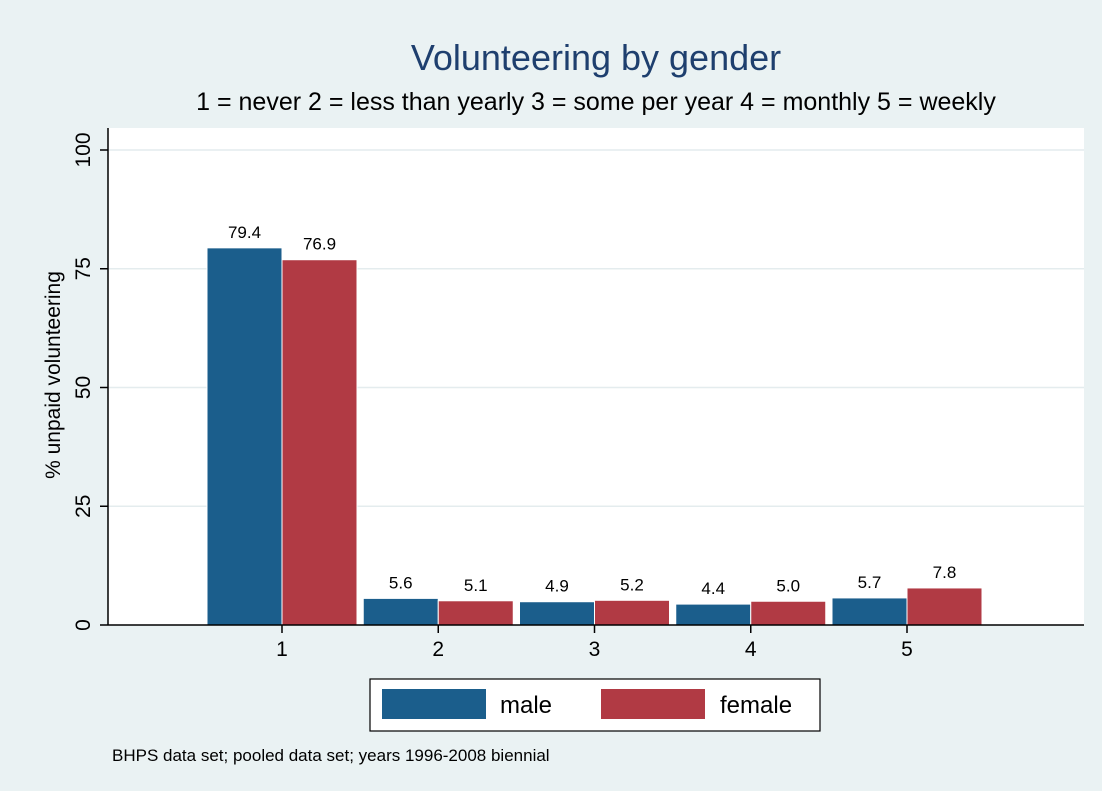 Image resolution: width=1102 pixels, height=791 pixels. Describe the element at coordinates (83, 268) in the screenshot. I see `y-tick-label: 75` at that location.